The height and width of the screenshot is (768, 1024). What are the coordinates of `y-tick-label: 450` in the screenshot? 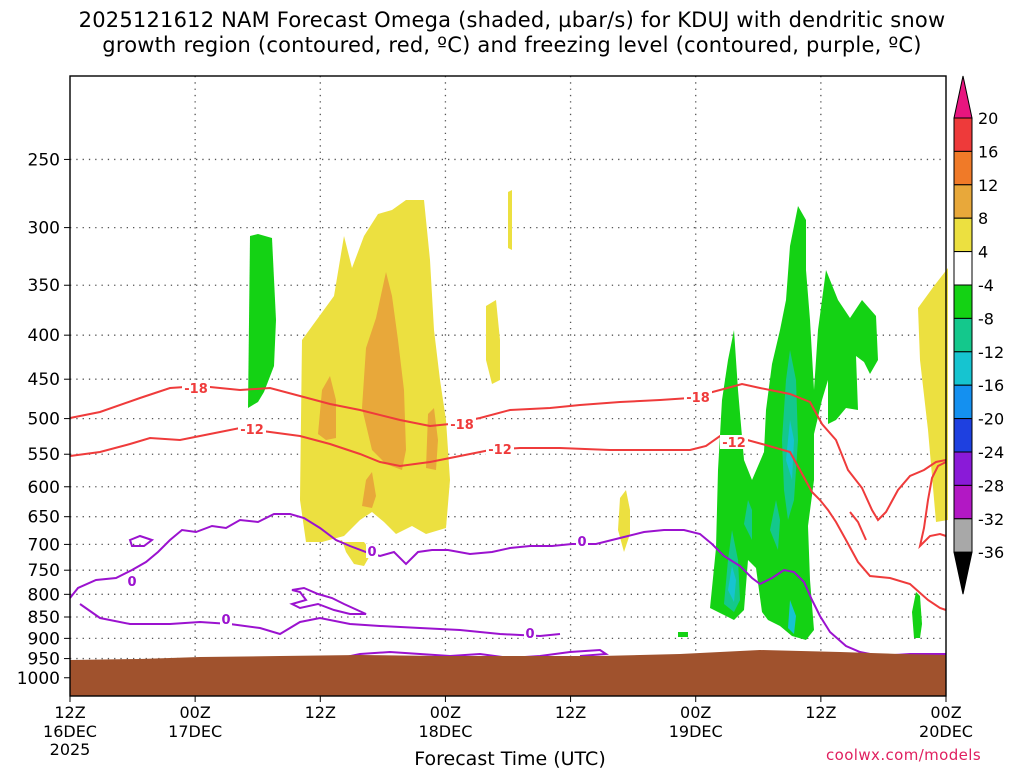 It's located at (44, 380).